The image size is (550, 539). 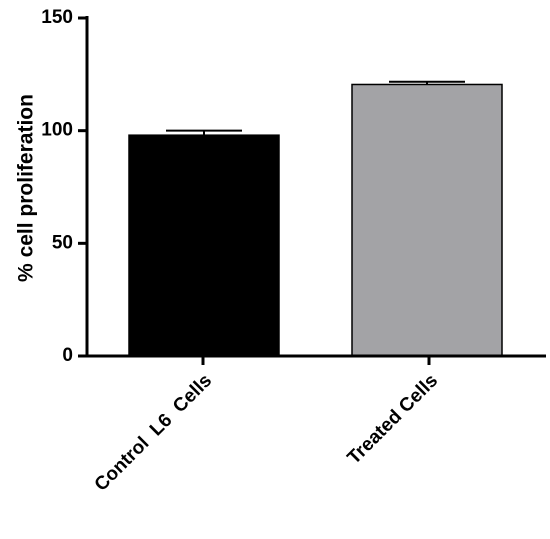 What do you see at coordinates (153, 432) in the screenshot?
I see `x-category-label: Control L6 Cells` at bounding box center [153, 432].